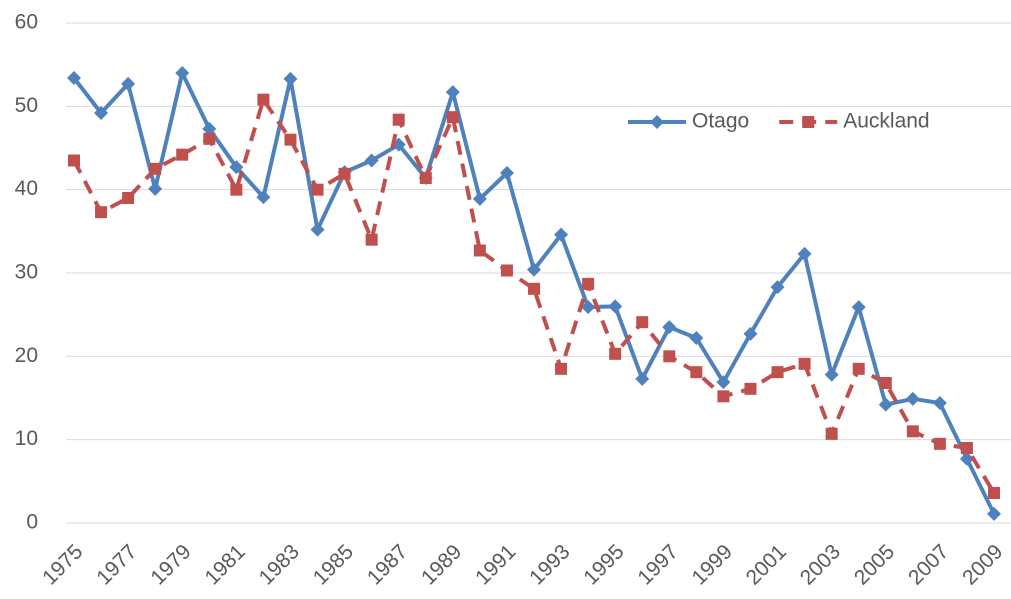  What do you see at coordinates (116, 564) in the screenshot?
I see `x-tick-label: 1977` at bounding box center [116, 564].